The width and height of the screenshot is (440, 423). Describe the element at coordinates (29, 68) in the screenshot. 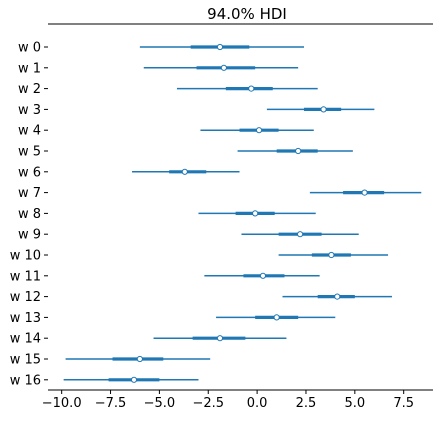

I see `y-tick-label-1: w 1` at that location.